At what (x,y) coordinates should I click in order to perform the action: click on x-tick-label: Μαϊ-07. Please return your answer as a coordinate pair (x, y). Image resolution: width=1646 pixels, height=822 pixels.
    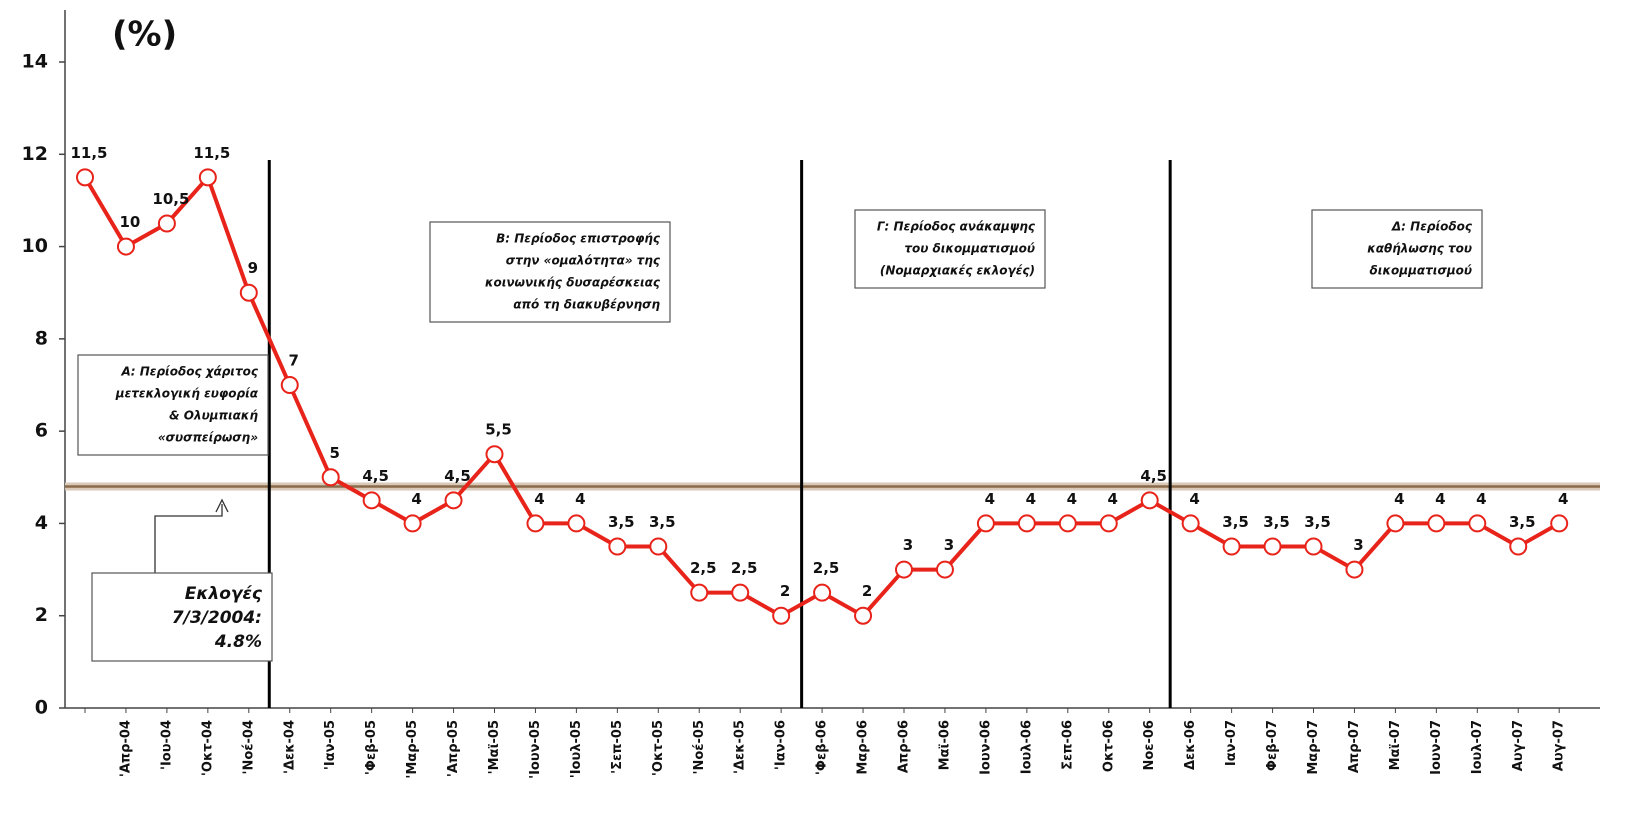
    Looking at the image, I should click on (1395, 745).